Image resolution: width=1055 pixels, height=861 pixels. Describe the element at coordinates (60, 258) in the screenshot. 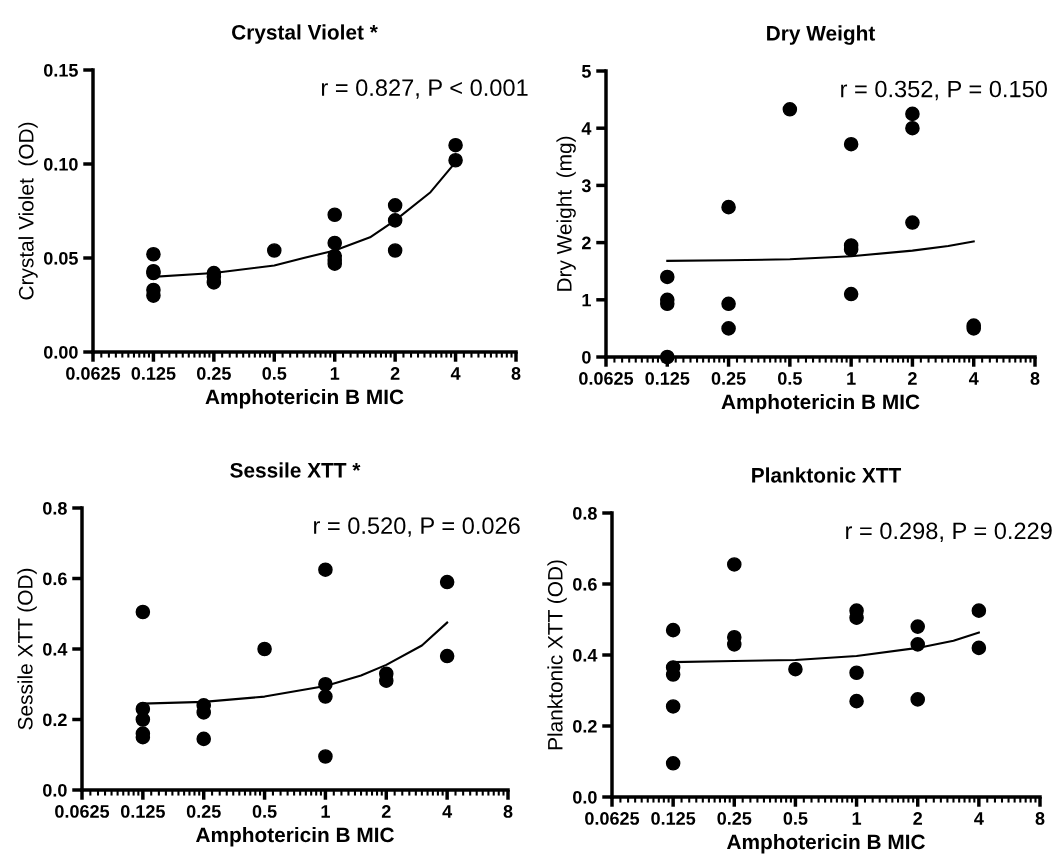

I see `y-tick-label: 0.05` at that location.